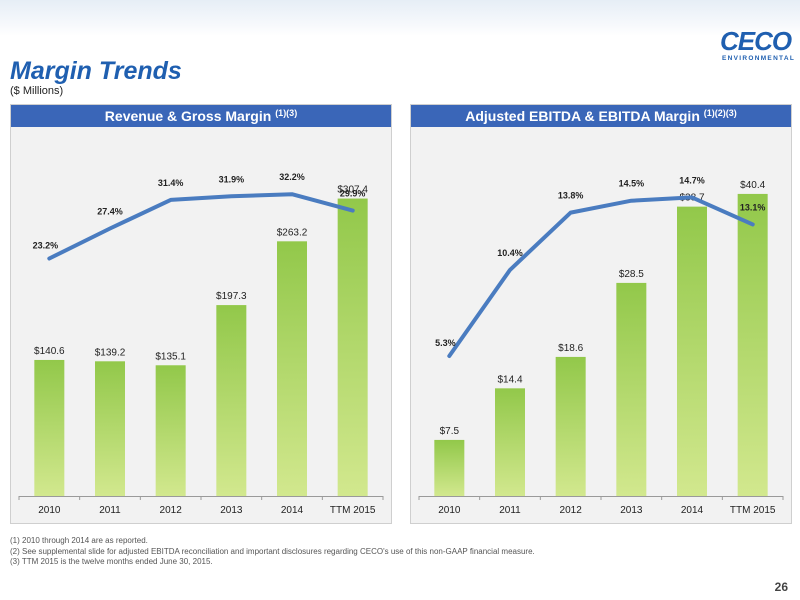  What do you see at coordinates (171, 510) in the screenshot?
I see `revenue-category-label: 2012` at bounding box center [171, 510].